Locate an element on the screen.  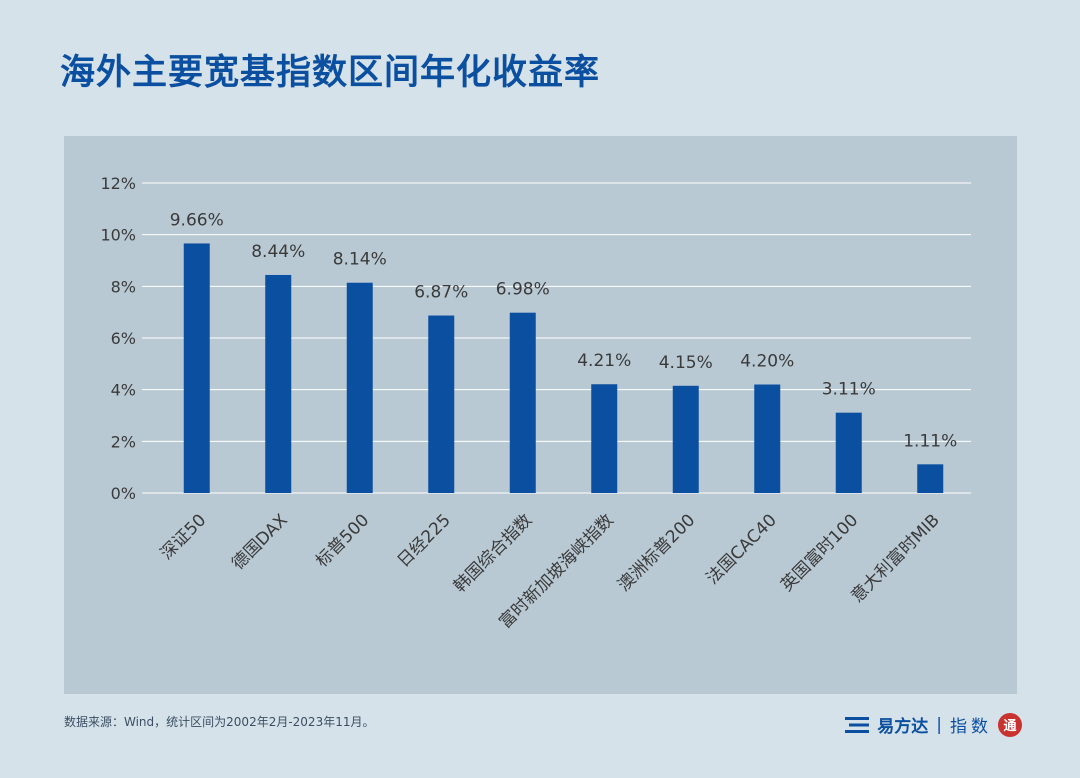
data-label: 4.15% is located at coordinates (686, 363).